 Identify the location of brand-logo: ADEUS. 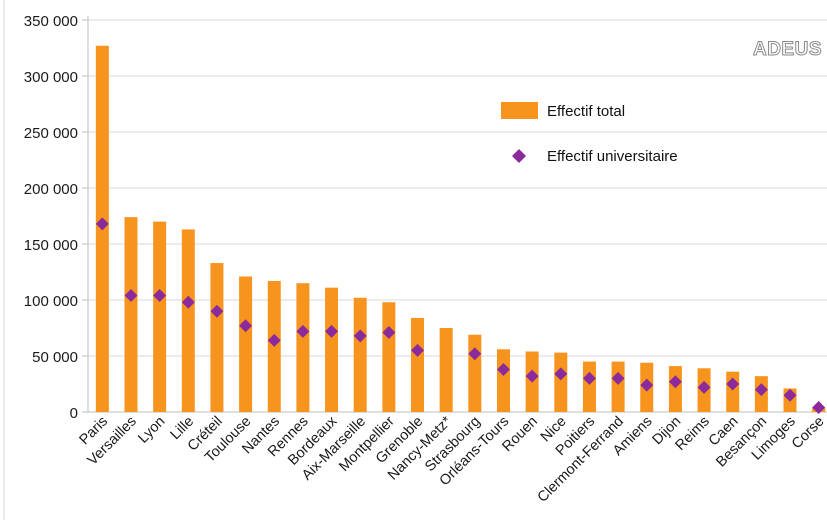
(787, 49).